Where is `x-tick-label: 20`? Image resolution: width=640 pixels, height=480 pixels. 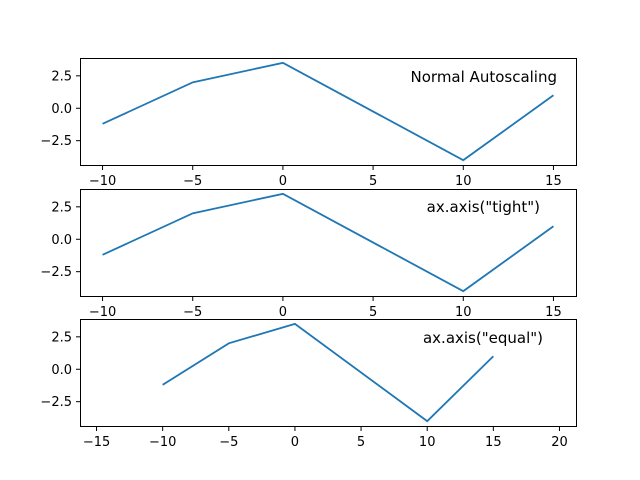 x-tick-label: 20 is located at coordinates (559, 442).